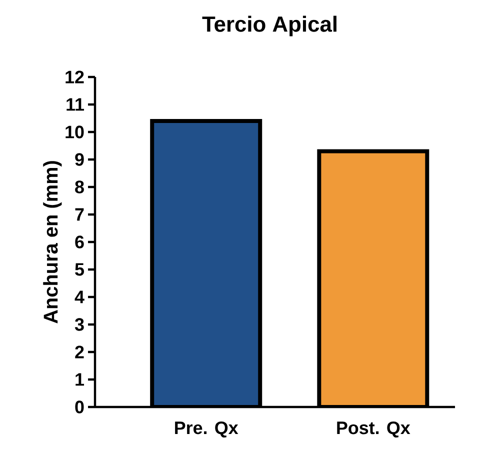  I want to click on y-tick-label: 8, so click(79, 187).